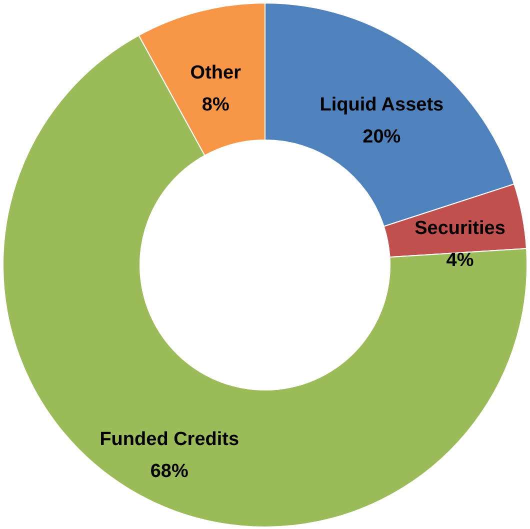  Describe the element at coordinates (381, 137) in the screenshot. I see `data-label: 20%` at that location.